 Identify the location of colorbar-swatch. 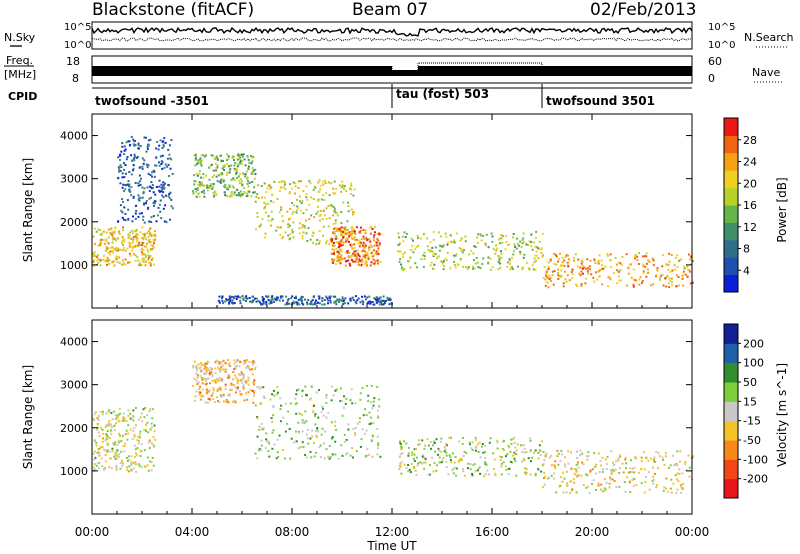
(731, 266).